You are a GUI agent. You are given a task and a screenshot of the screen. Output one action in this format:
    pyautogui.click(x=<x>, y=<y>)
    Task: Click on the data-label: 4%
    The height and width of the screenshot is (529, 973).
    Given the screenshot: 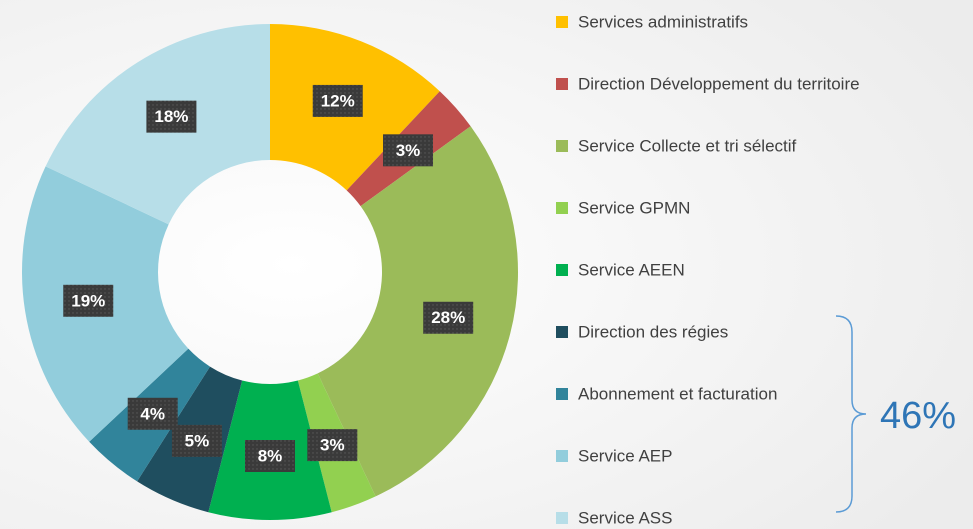 What is the action you would take?
    pyautogui.click(x=152, y=413)
    